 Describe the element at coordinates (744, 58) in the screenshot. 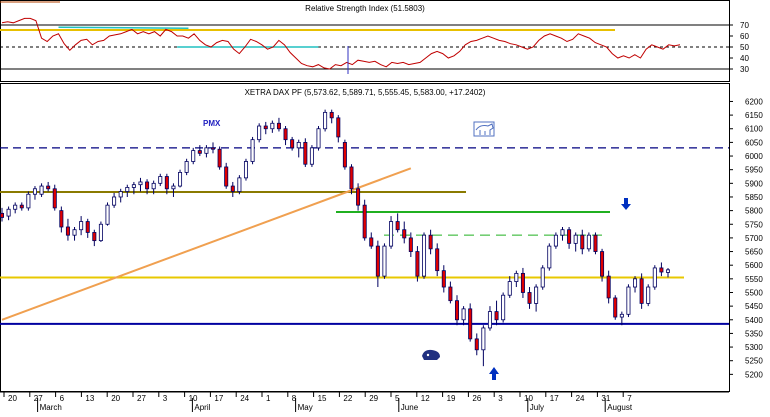

I see `rsi-ytick-label: 40` at that location.